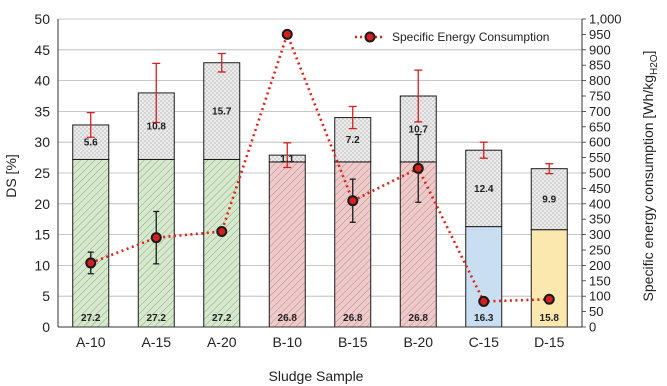 The image size is (667, 386). Describe the element at coordinates (600, 157) in the screenshot. I see `y2-tick-label: 550` at that location.